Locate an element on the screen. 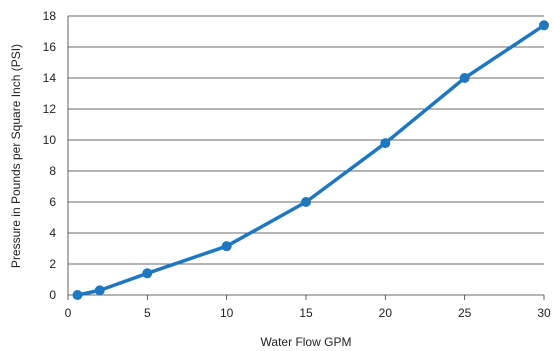 This screenshot has width=554, height=351. x-tick-label: 30 is located at coordinates (544, 313).